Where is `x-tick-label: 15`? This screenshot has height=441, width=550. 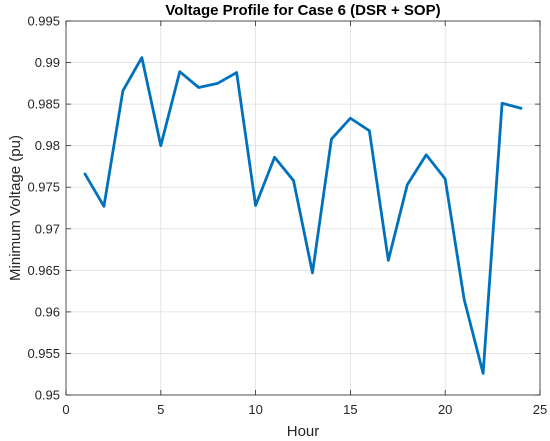 x-tick-label: 15 is located at coordinates (350, 409).